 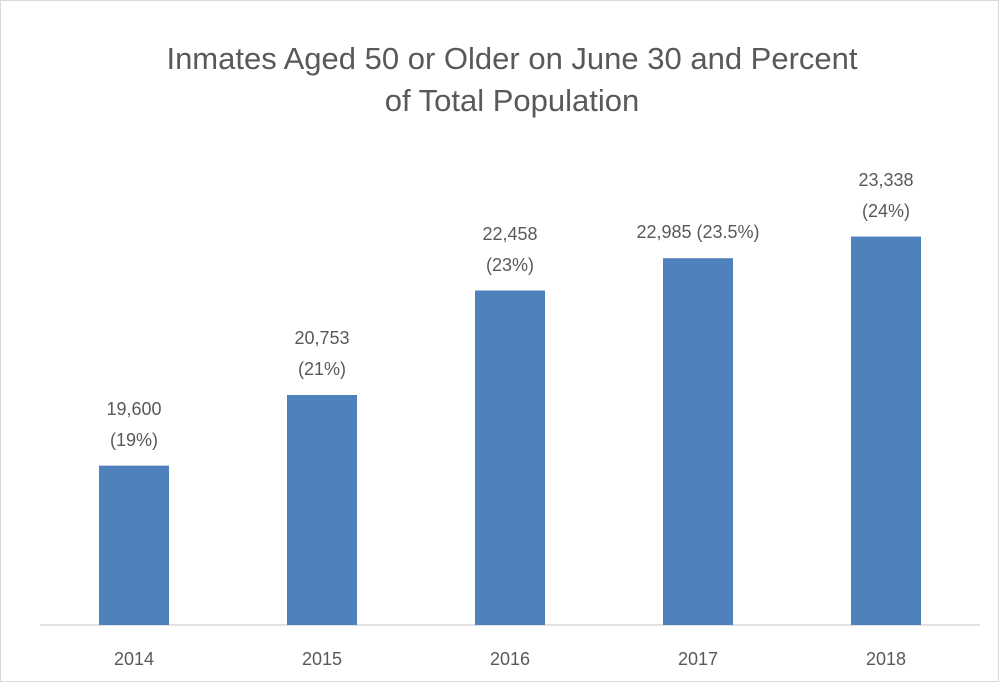 What do you see at coordinates (510, 659) in the screenshot?
I see `x-tick-label: 2016` at bounding box center [510, 659].